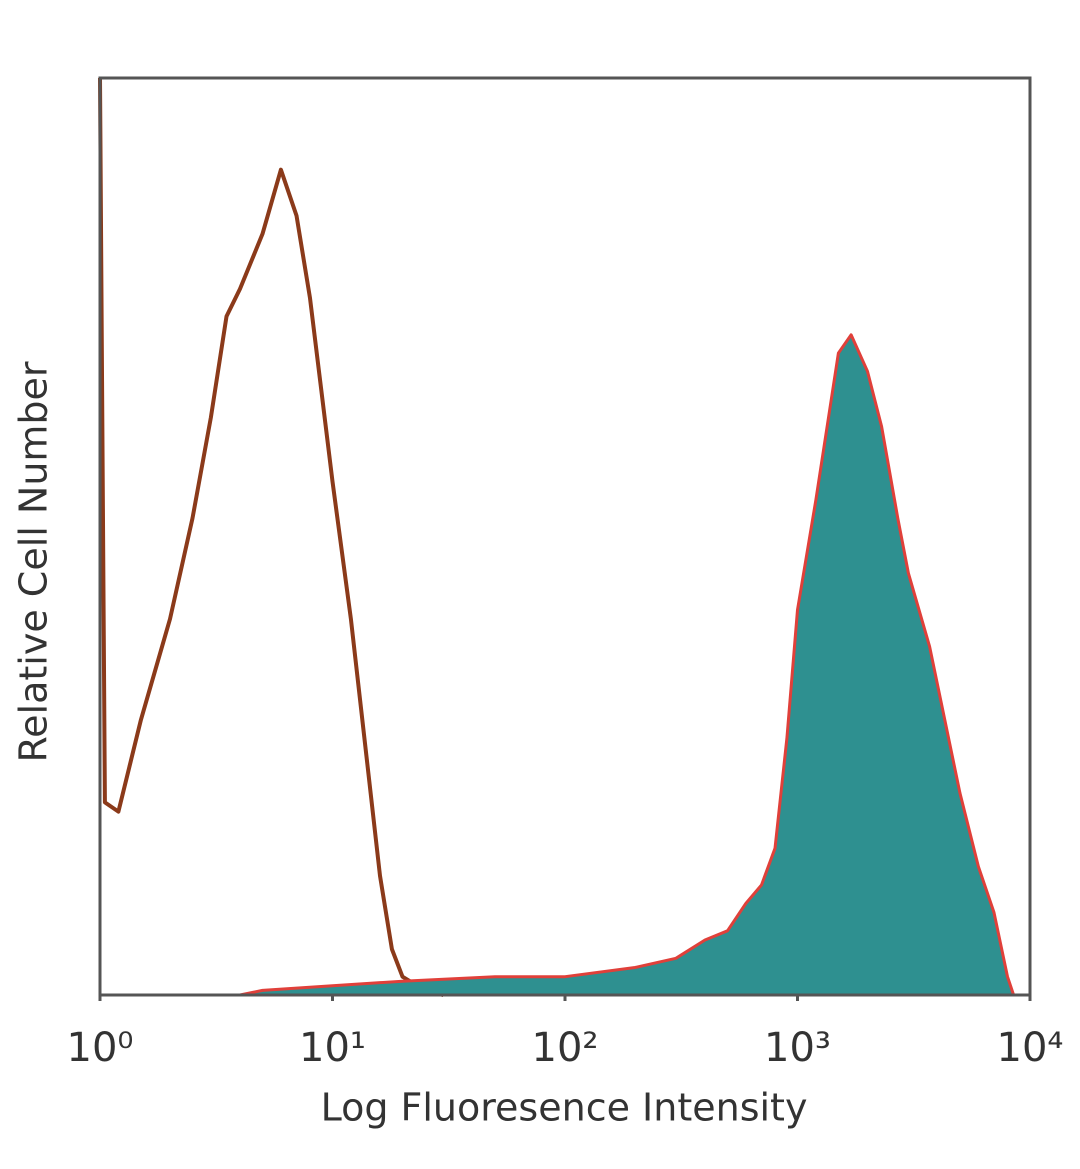 This screenshot has height=1169, width=1080. What do you see at coordinates (1030, 1048) in the screenshot?
I see `x-tick-label: 10⁴` at bounding box center [1030, 1048].